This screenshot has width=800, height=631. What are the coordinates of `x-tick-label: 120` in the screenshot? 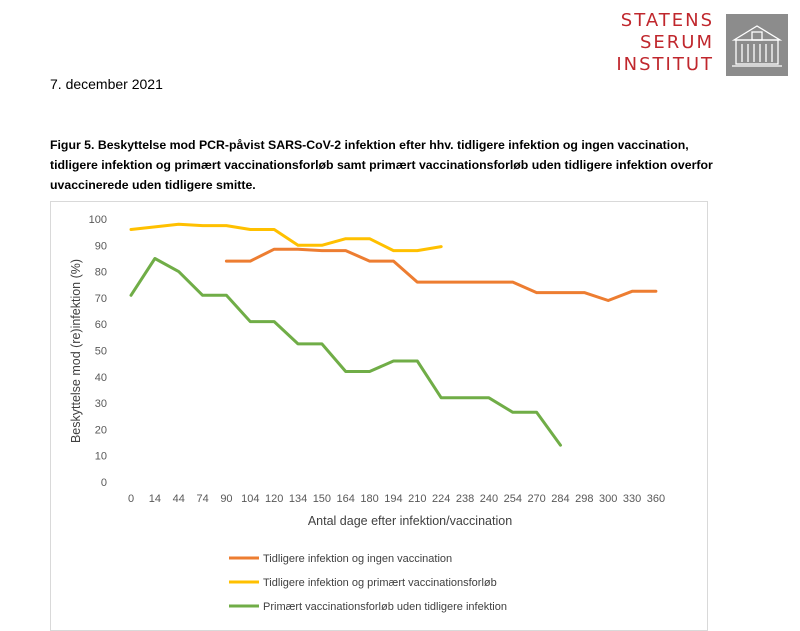 It's located at (274, 499).